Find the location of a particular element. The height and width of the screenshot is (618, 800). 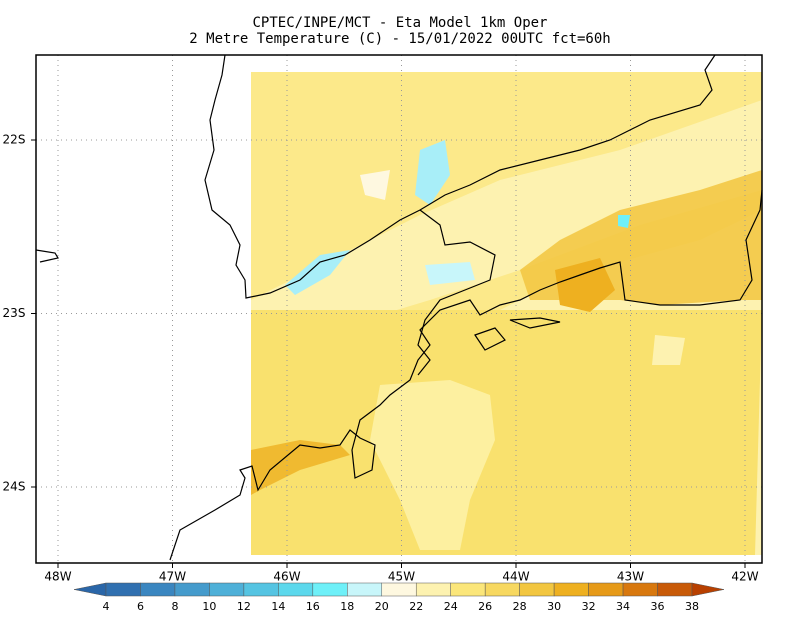

lon-label: 47W is located at coordinates (172, 577).